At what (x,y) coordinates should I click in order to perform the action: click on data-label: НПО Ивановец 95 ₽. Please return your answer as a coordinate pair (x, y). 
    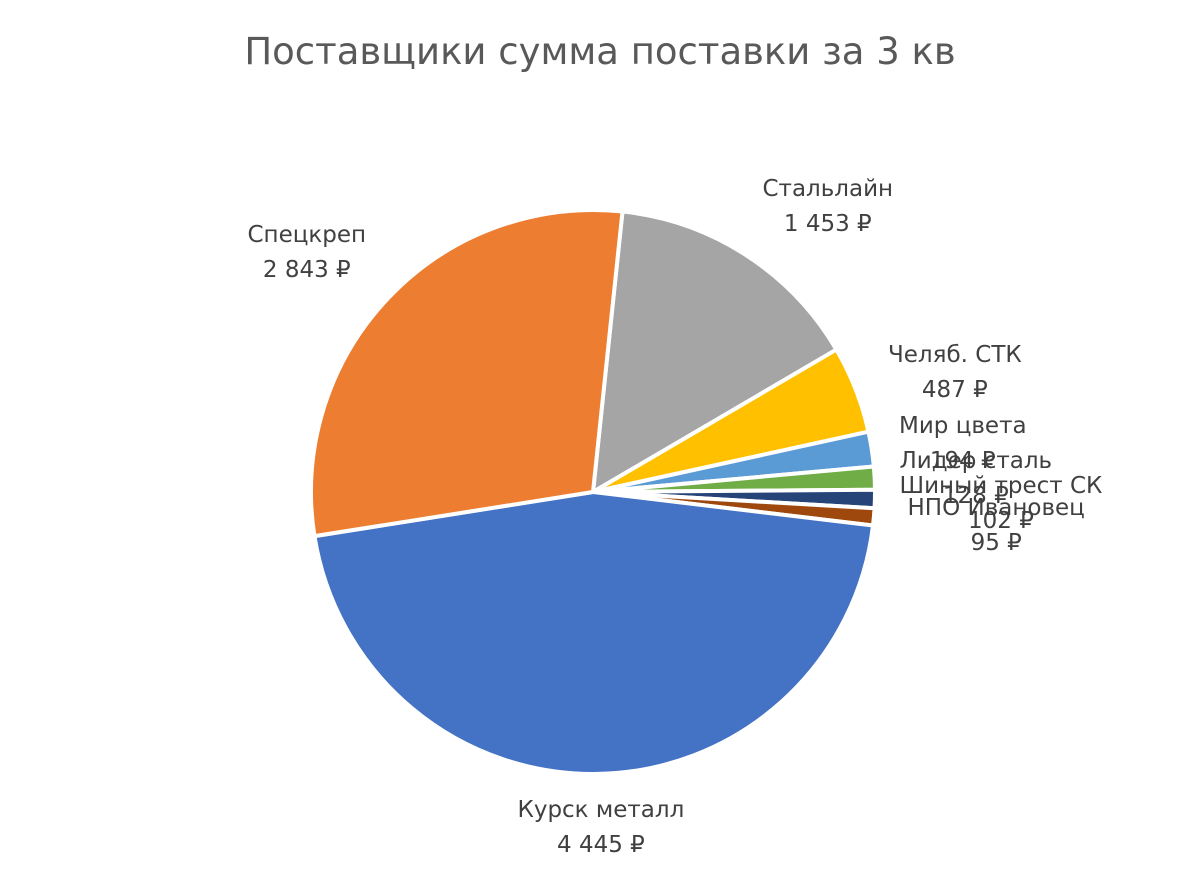
    Looking at the image, I should click on (996, 526).